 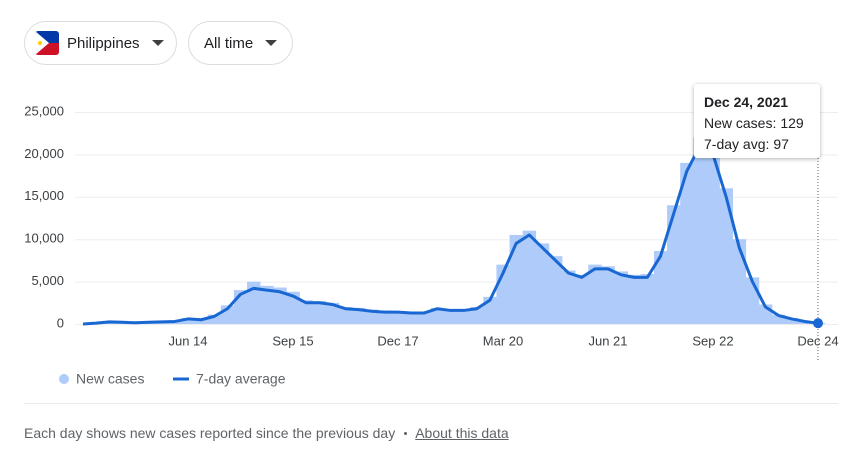 I want to click on x-tick-label: Sep 15, so click(x=292, y=340).